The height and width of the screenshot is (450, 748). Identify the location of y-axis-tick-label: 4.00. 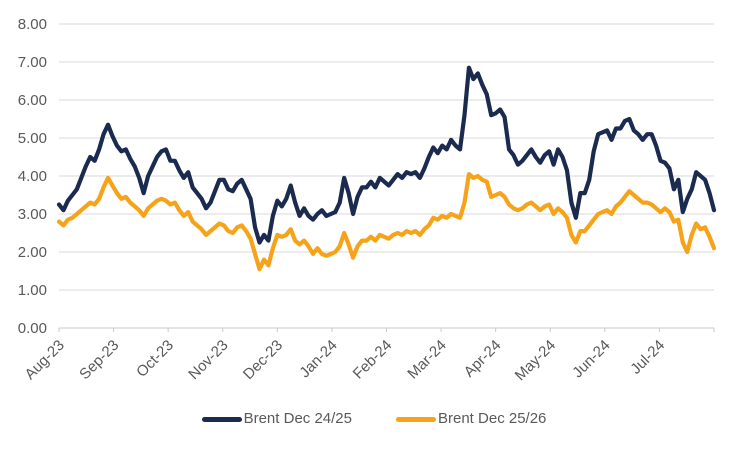
(32, 176).